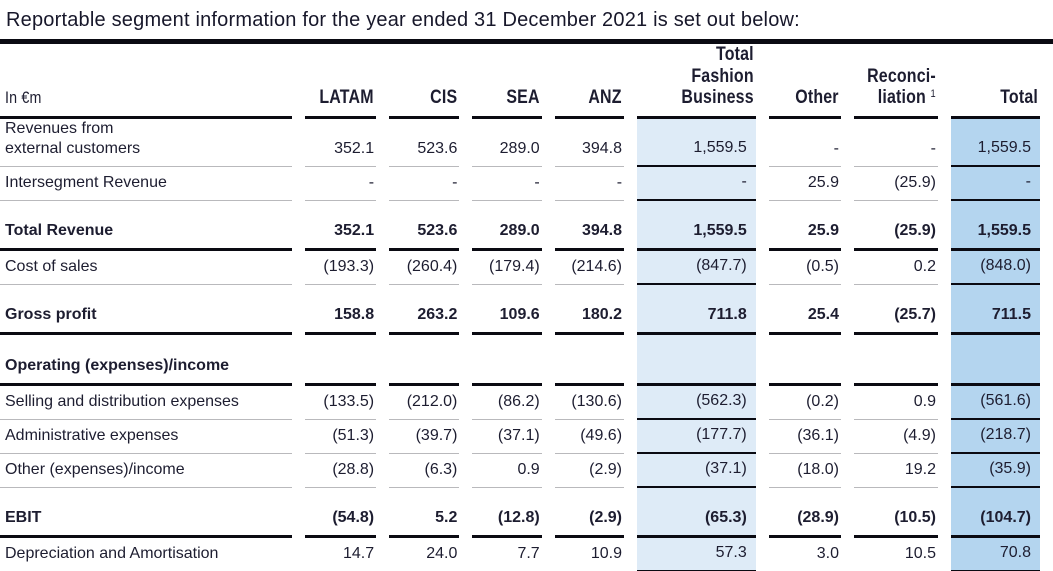 The height and width of the screenshot is (571, 1053). I want to click on cell-other: 25.9, so click(804, 184).